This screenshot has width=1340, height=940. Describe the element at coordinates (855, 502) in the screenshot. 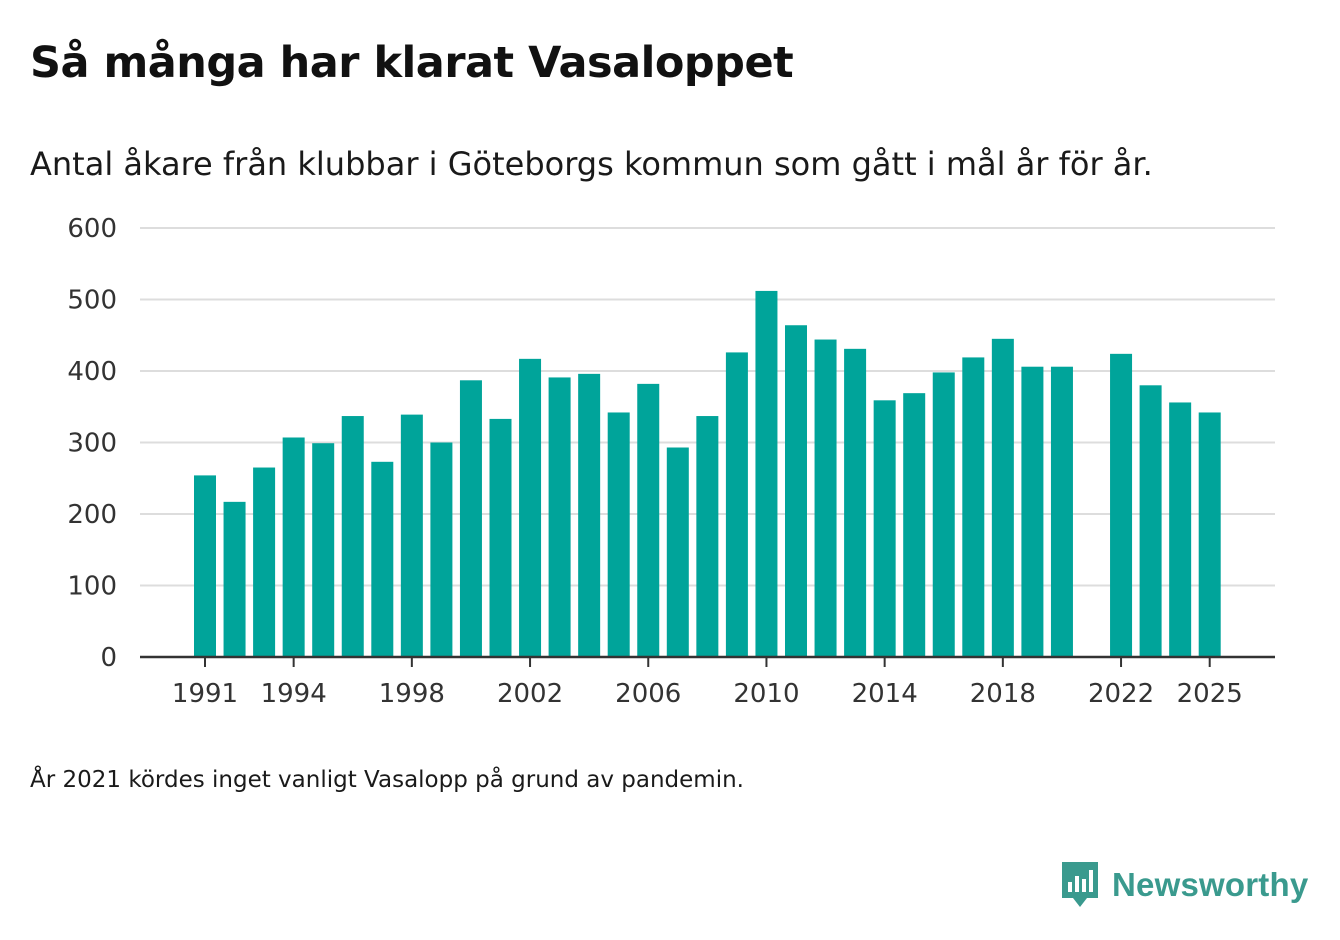

I see `bar-2013` at that location.